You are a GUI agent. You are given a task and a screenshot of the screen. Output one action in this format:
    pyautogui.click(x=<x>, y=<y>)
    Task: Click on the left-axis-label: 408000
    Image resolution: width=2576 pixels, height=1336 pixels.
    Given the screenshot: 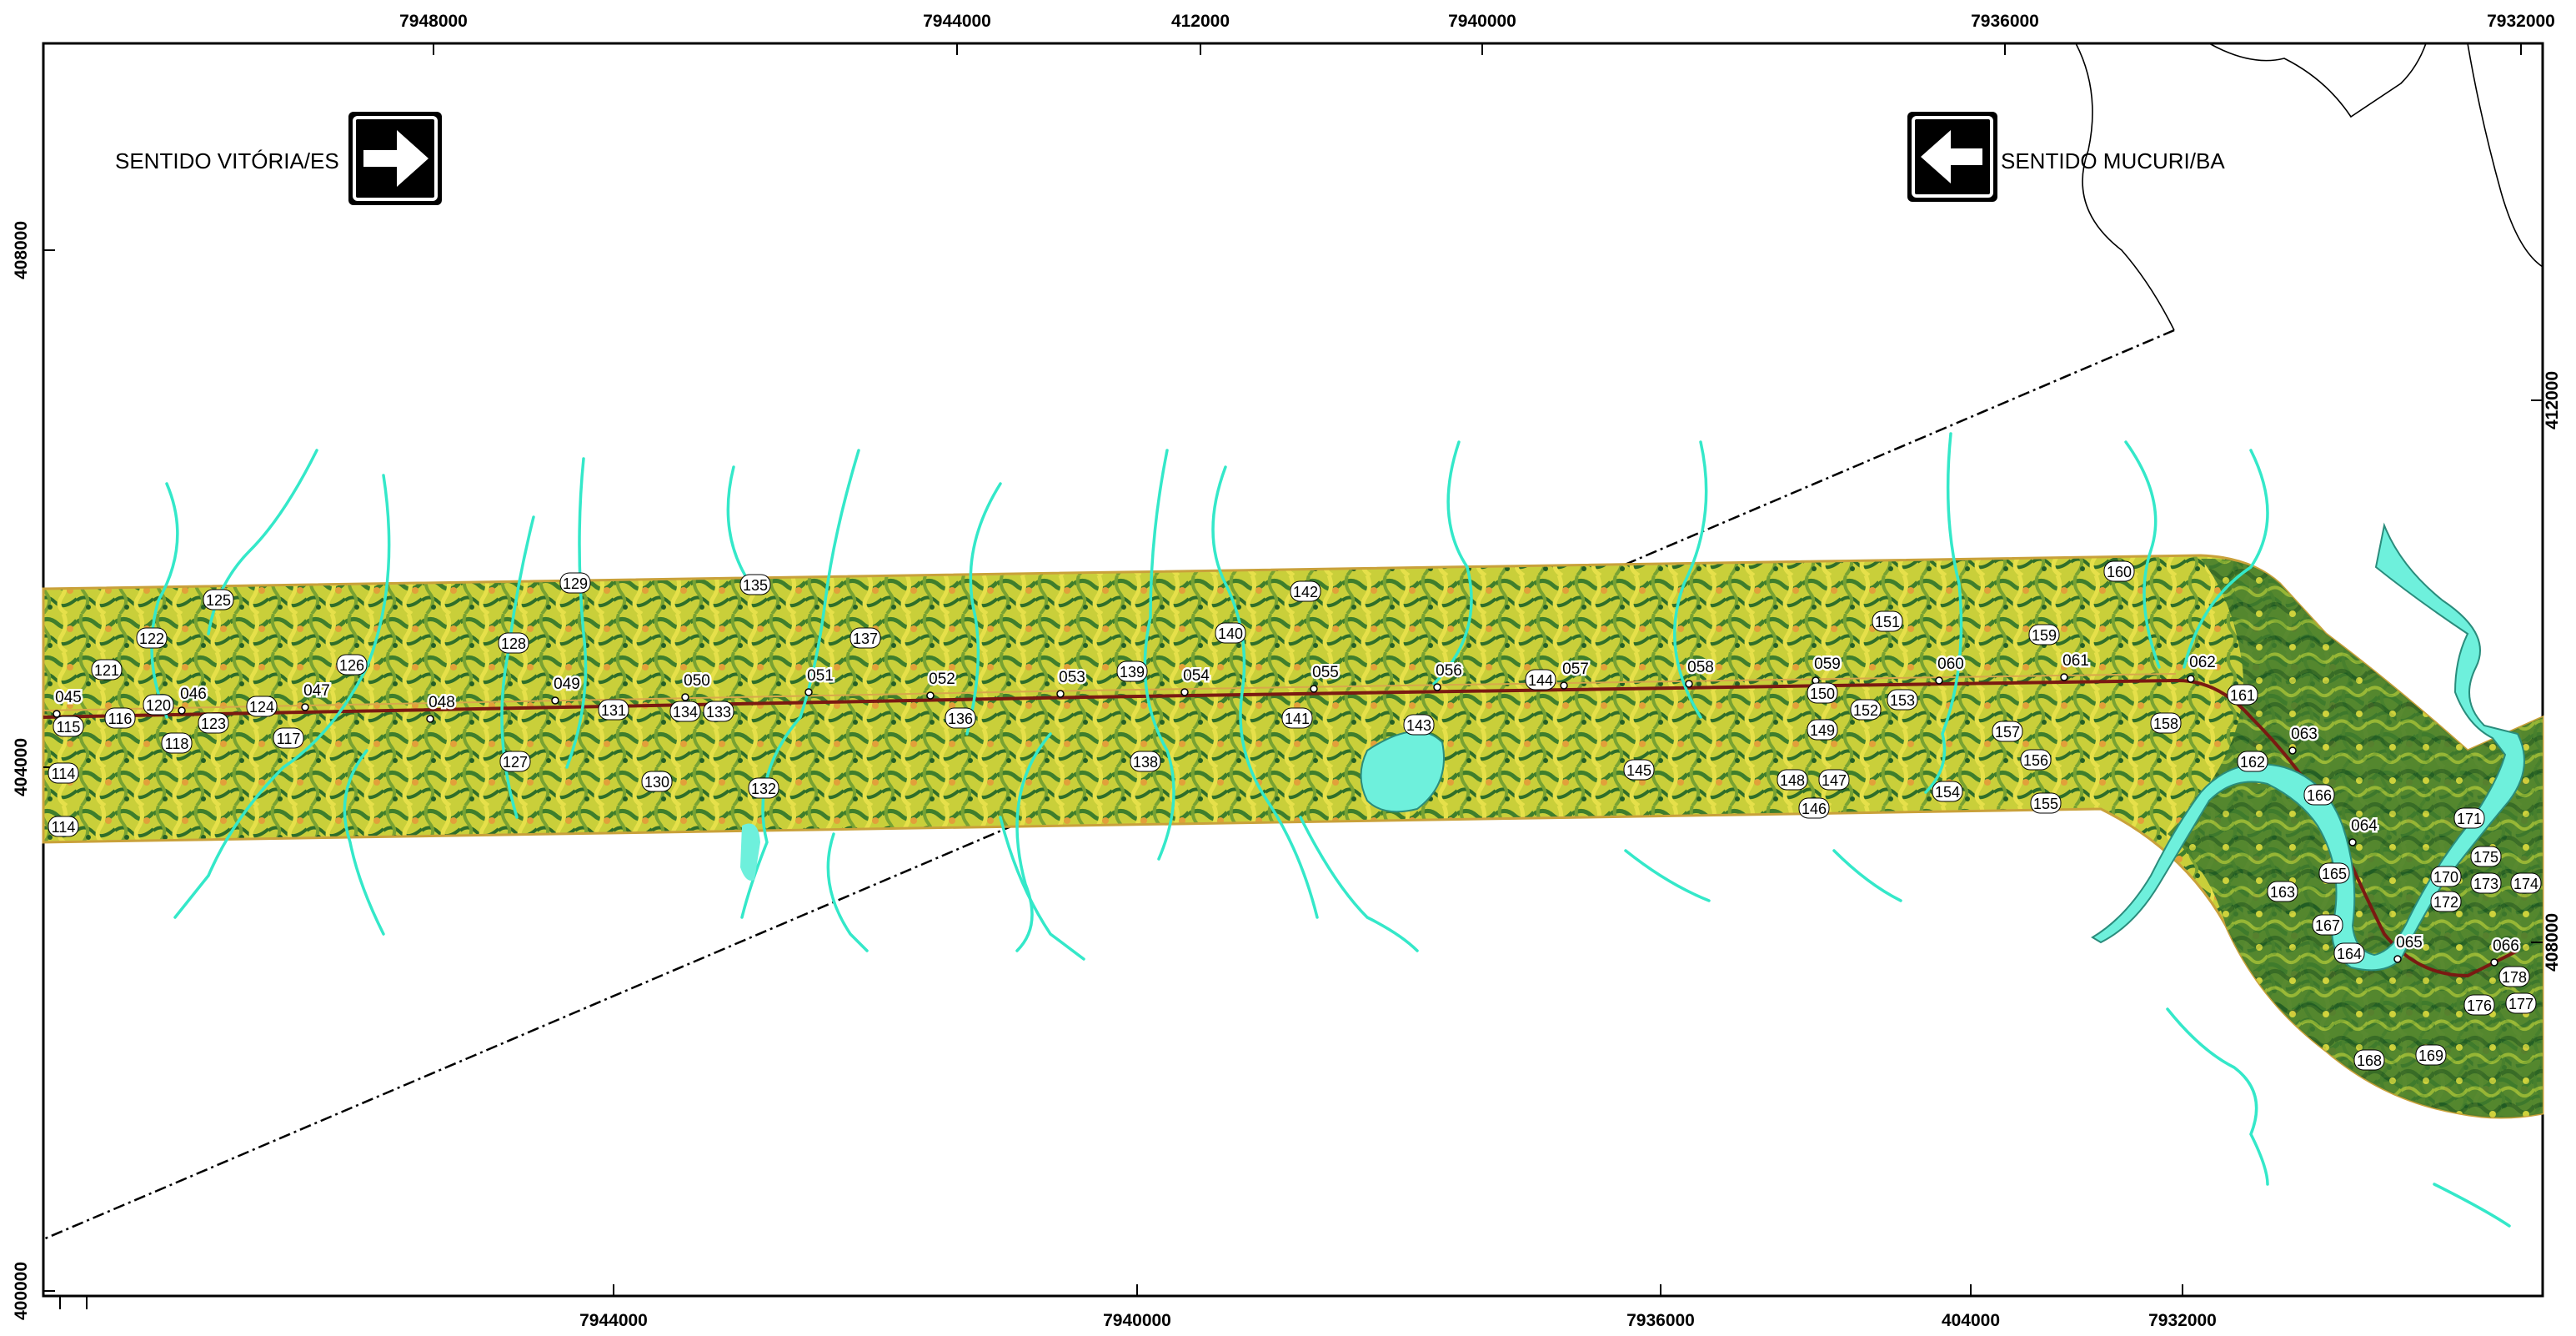 What is the action you would take?
    pyautogui.click(x=21, y=250)
    